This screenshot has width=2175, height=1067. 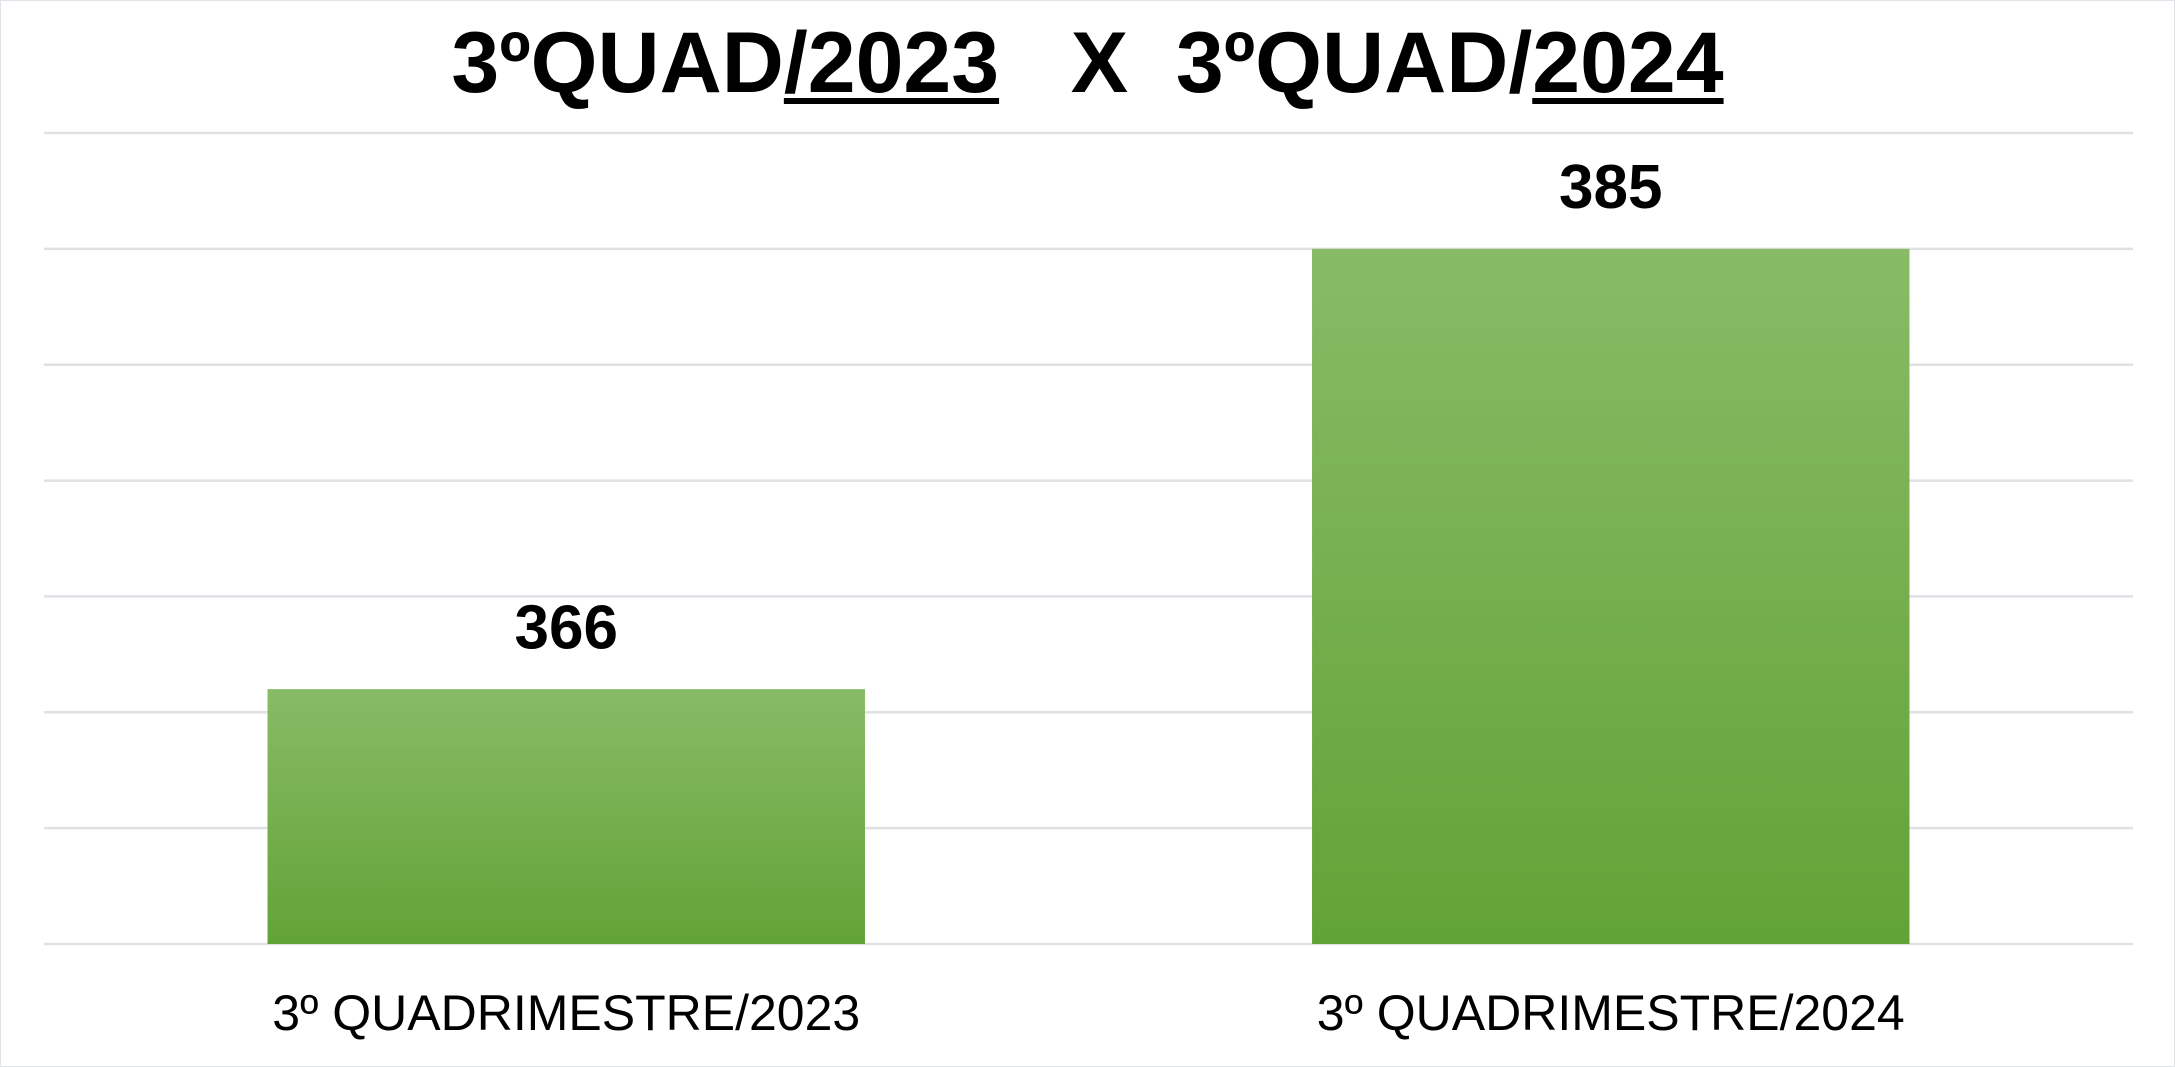 I want to click on value-label: 385, so click(x=1610, y=187).